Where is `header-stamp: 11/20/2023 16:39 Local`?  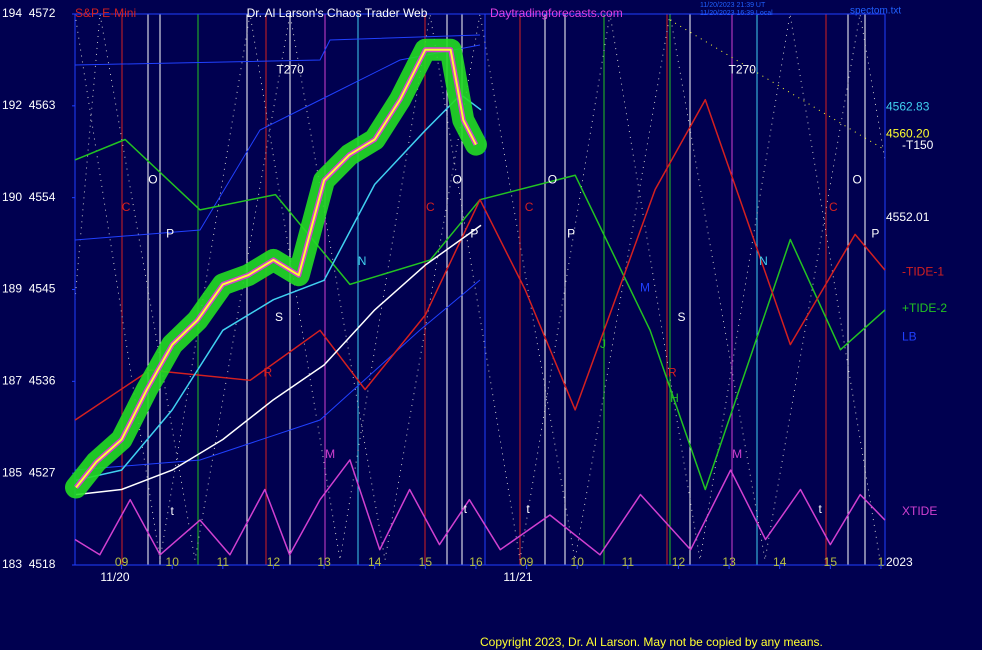
header-stamp: 11/20/2023 16:39 Local is located at coordinates (736, 13).